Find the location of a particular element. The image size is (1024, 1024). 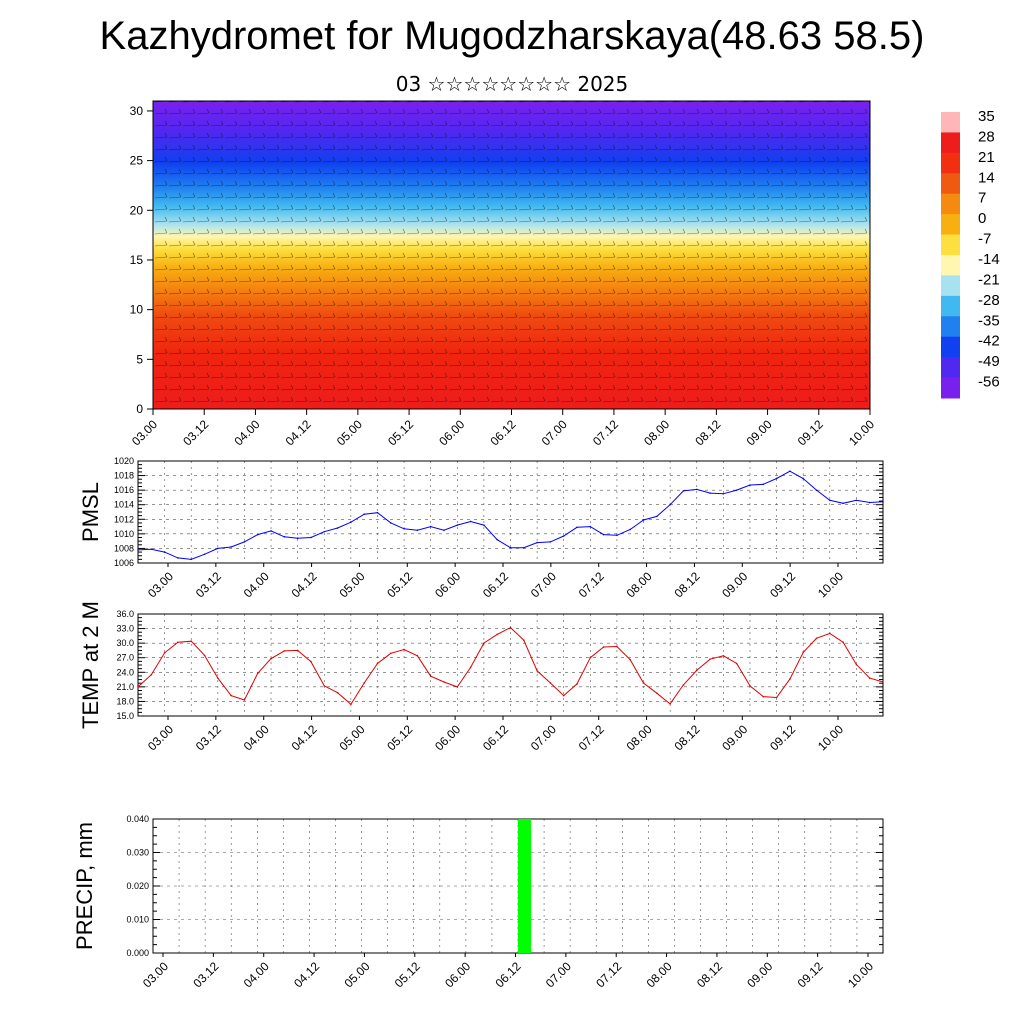

ytick-label: 0.000 is located at coordinates (137, 953).